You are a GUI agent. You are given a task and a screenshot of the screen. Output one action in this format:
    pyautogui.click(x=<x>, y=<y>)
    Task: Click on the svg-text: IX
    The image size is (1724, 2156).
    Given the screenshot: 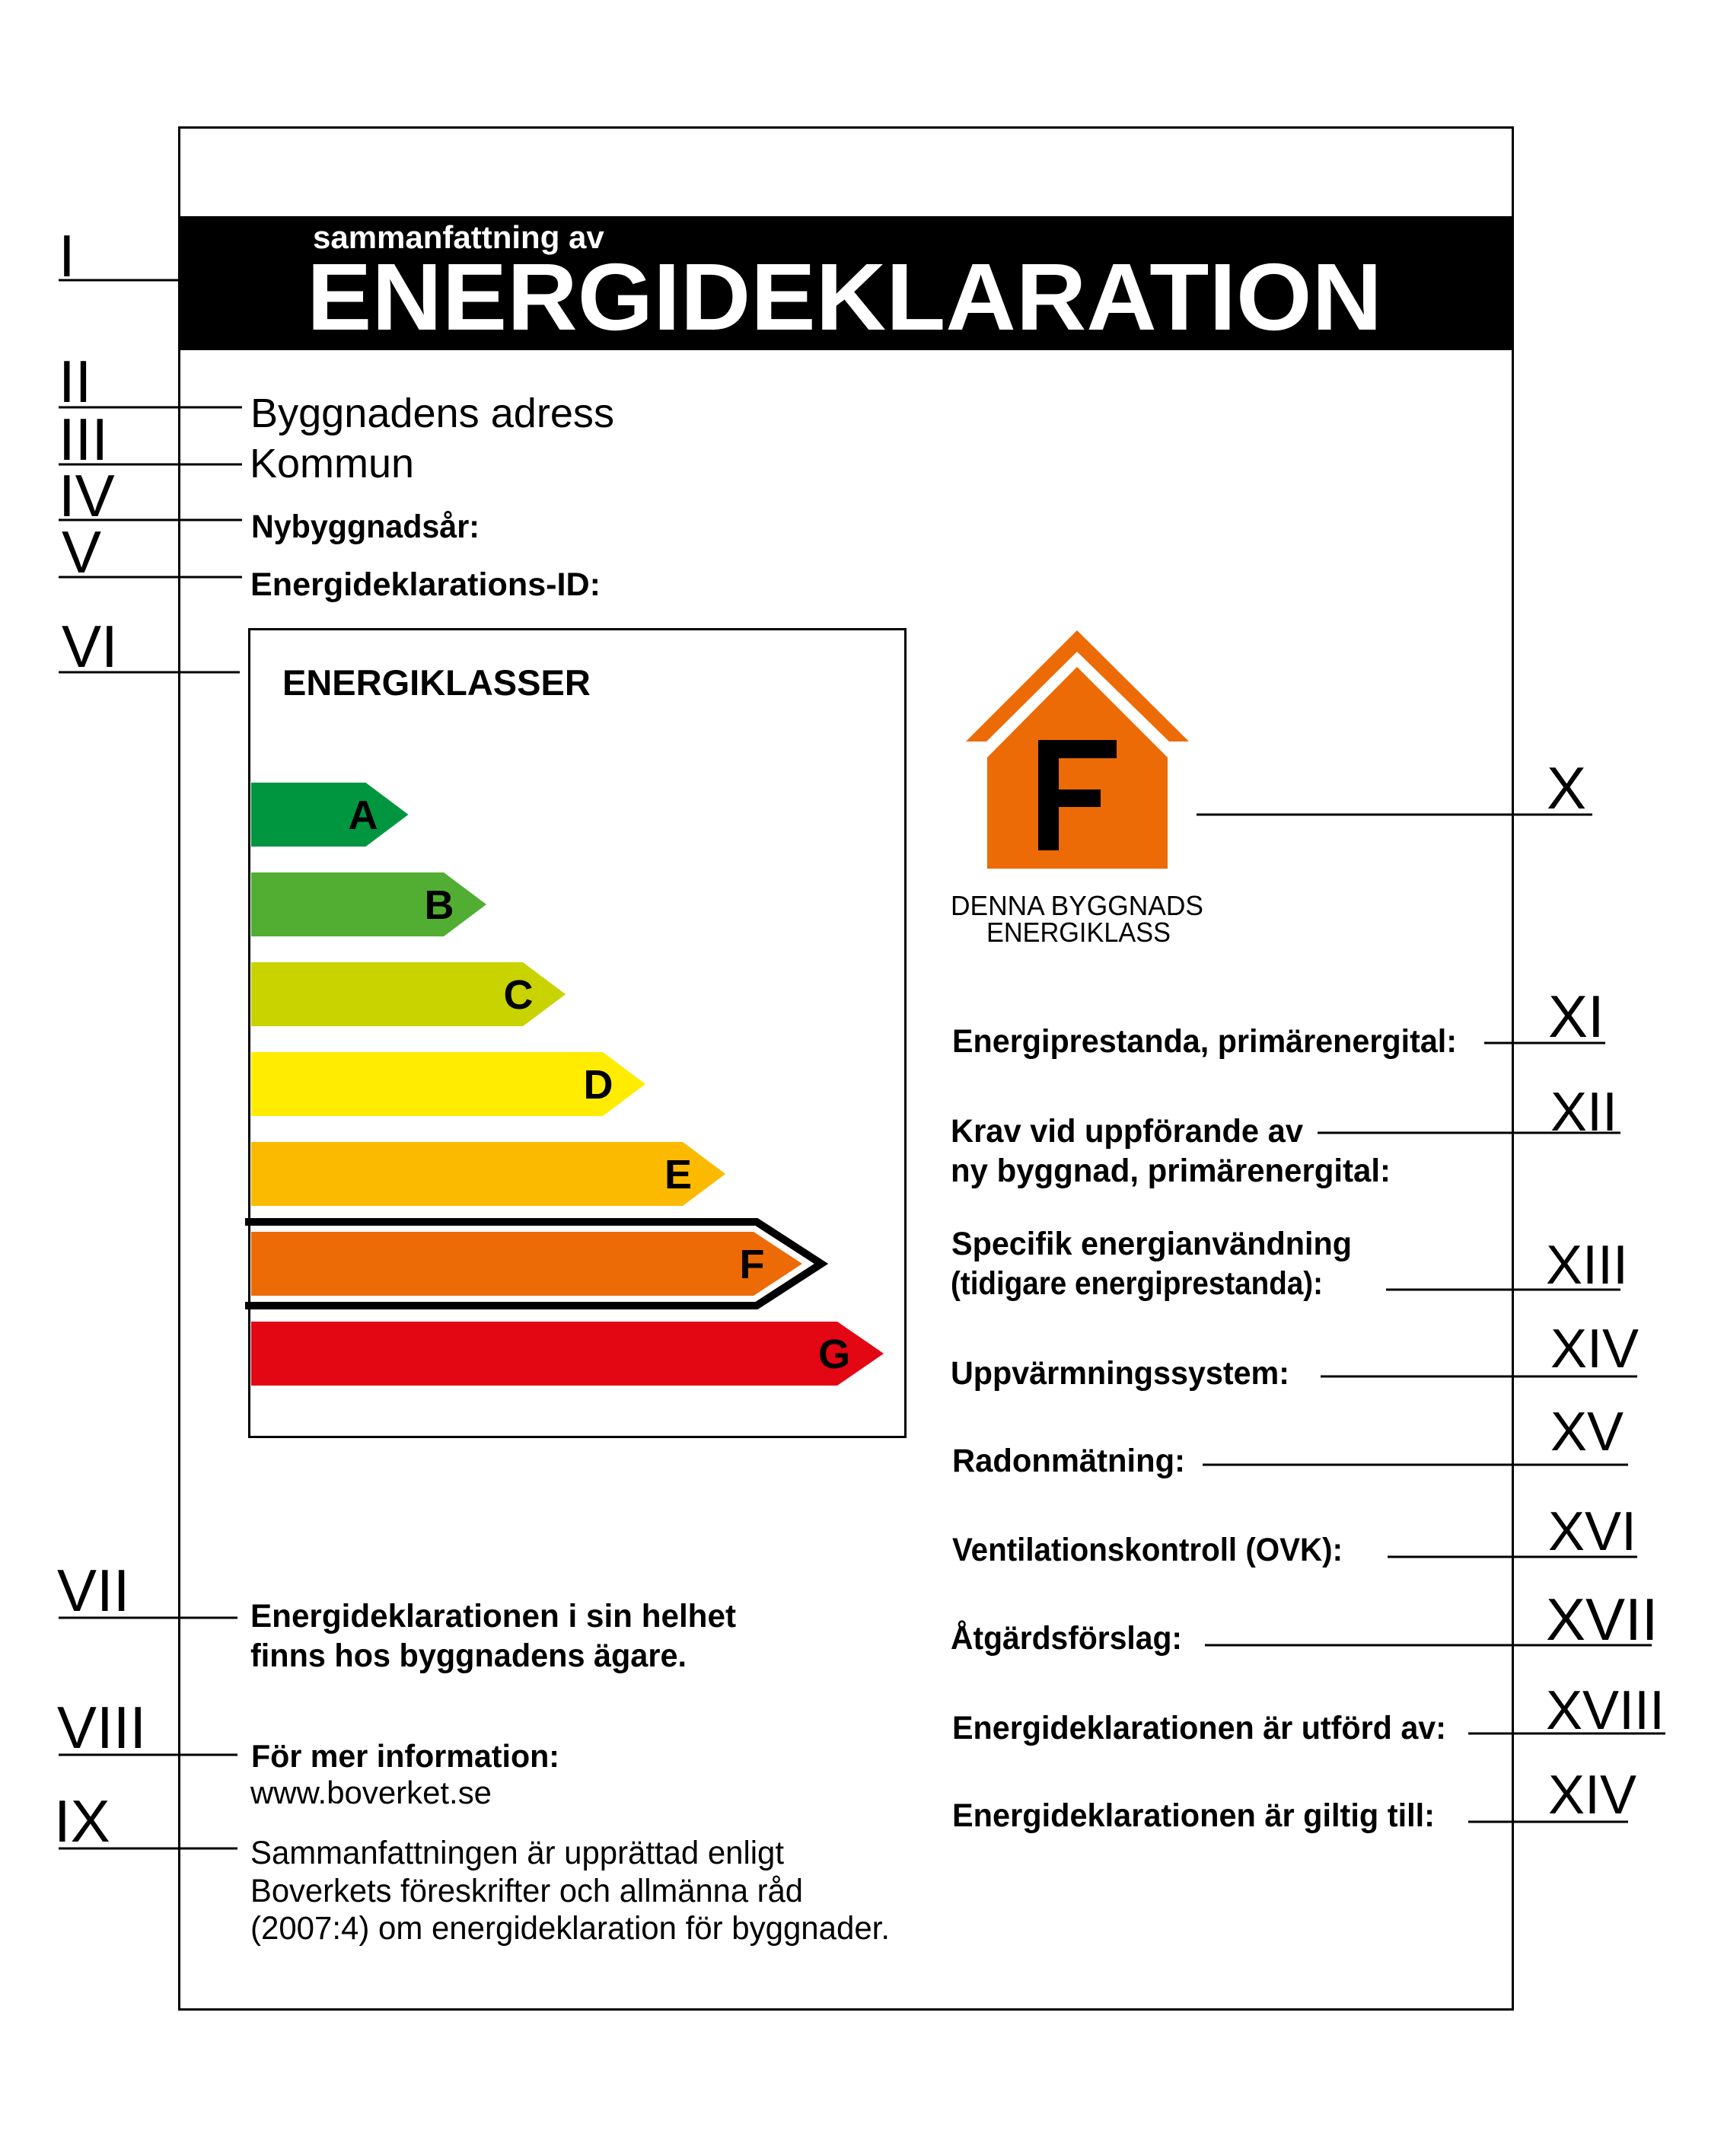 What is the action you would take?
    pyautogui.click(x=82, y=1821)
    